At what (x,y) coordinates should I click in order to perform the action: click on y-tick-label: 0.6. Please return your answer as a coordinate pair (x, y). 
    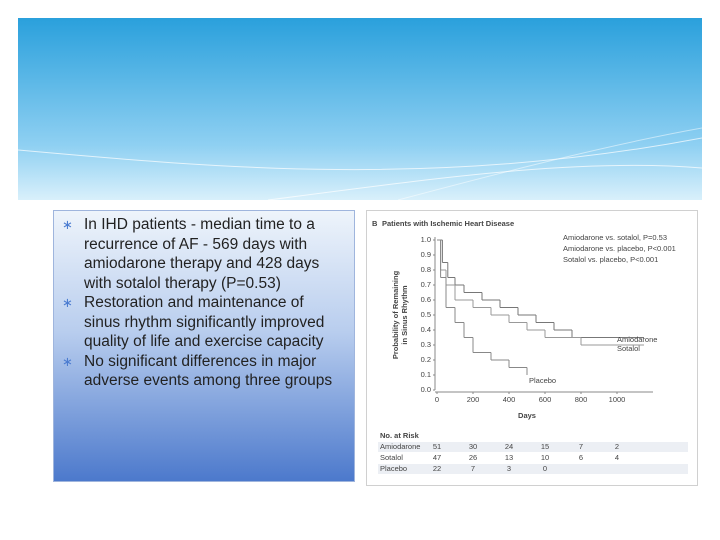
    Looking at the image, I should click on (426, 299).